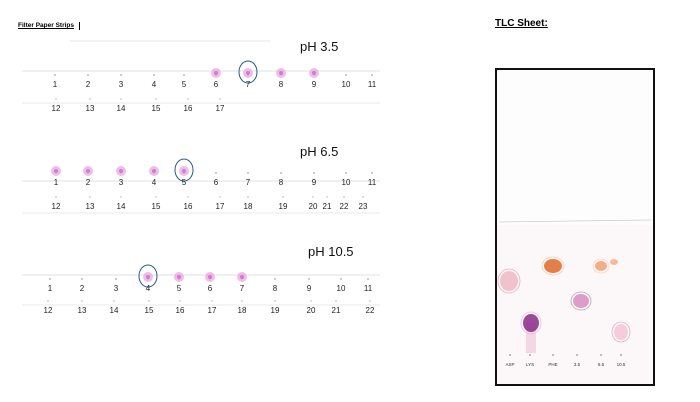 This screenshot has height=402, width=700. I want to click on tlc-lane-label: ASP, so click(509, 364).